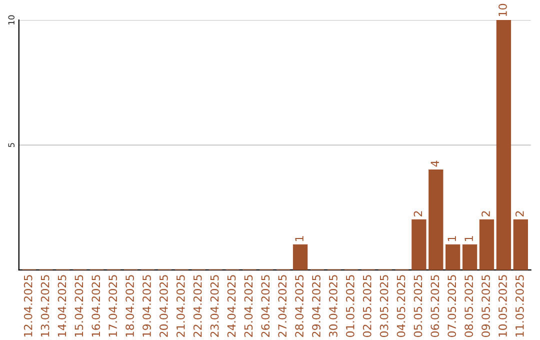  I want to click on x-tick-label: 02.05.2025, so click(367, 306).